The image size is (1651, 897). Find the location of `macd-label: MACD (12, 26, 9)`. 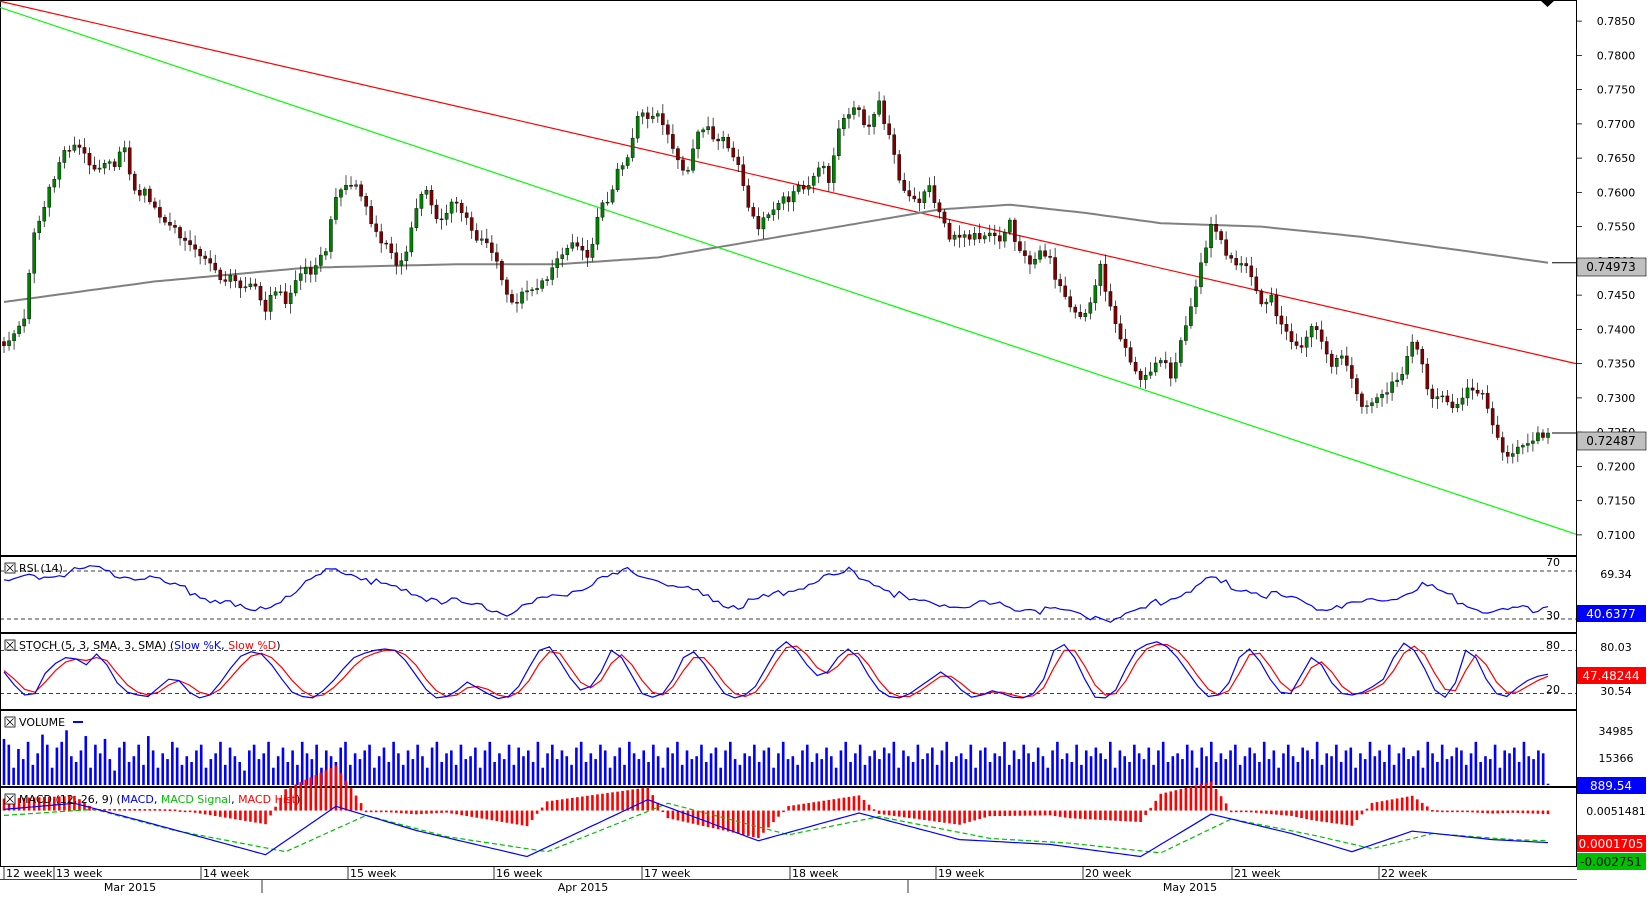

macd-label: MACD (12, 26, 9) is located at coordinates (66, 799).